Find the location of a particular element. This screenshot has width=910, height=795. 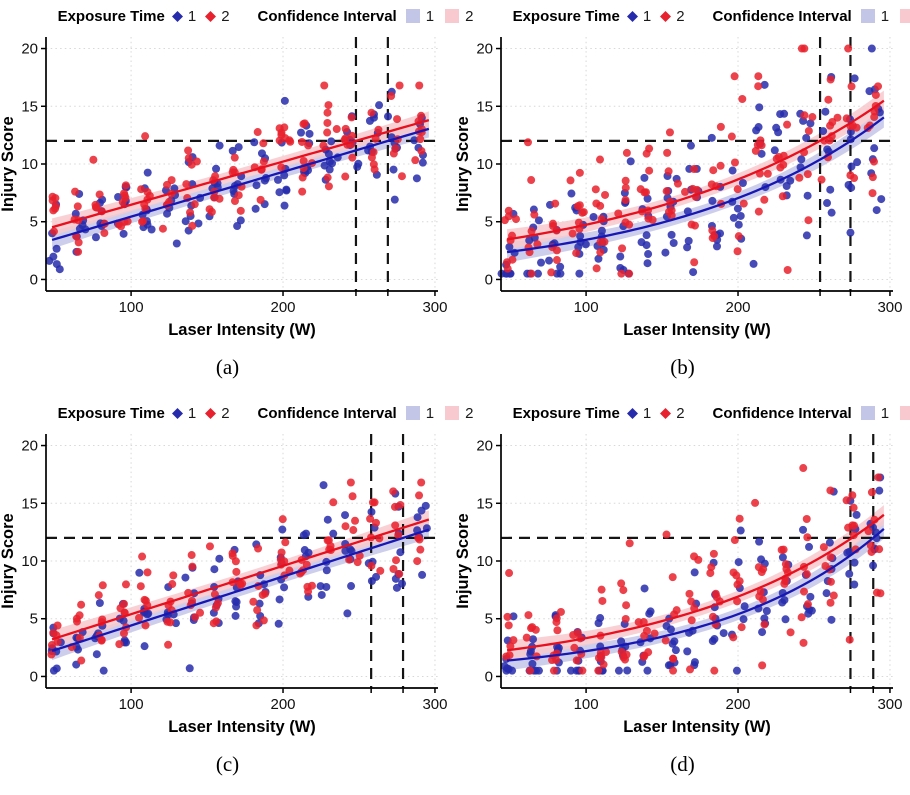

panel-caption: (b) is located at coordinates (682, 367).